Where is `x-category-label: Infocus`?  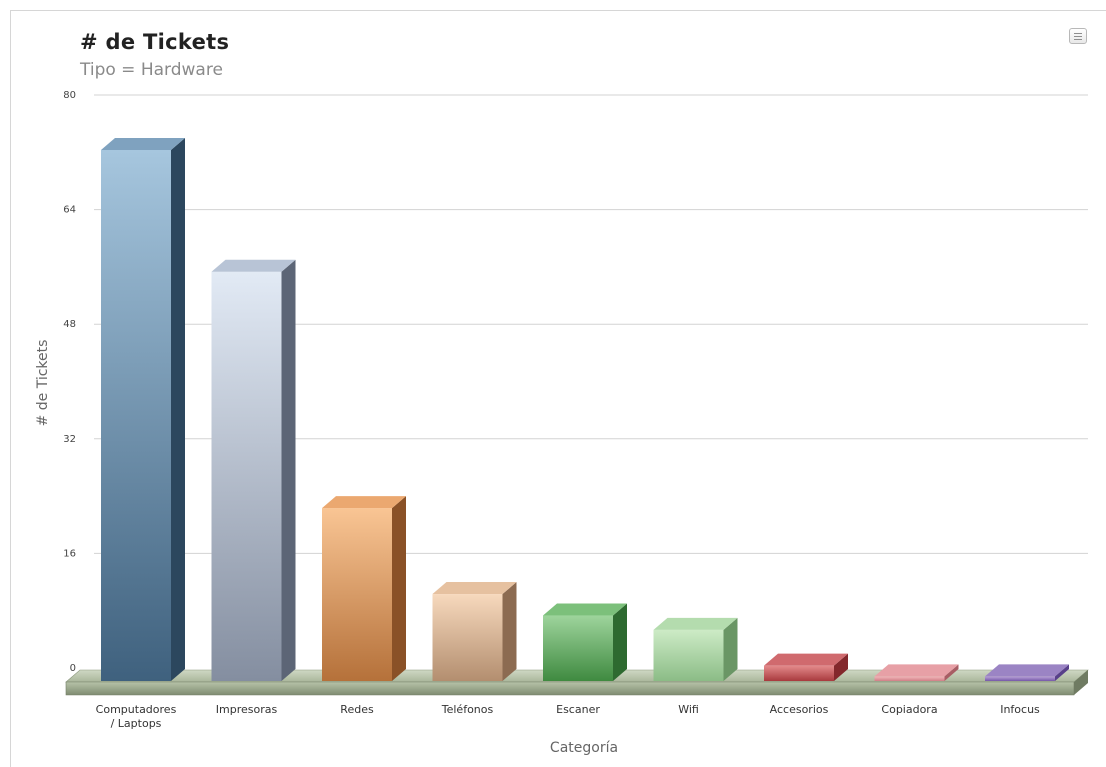 x-category-label: Infocus is located at coordinates (1020, 709).